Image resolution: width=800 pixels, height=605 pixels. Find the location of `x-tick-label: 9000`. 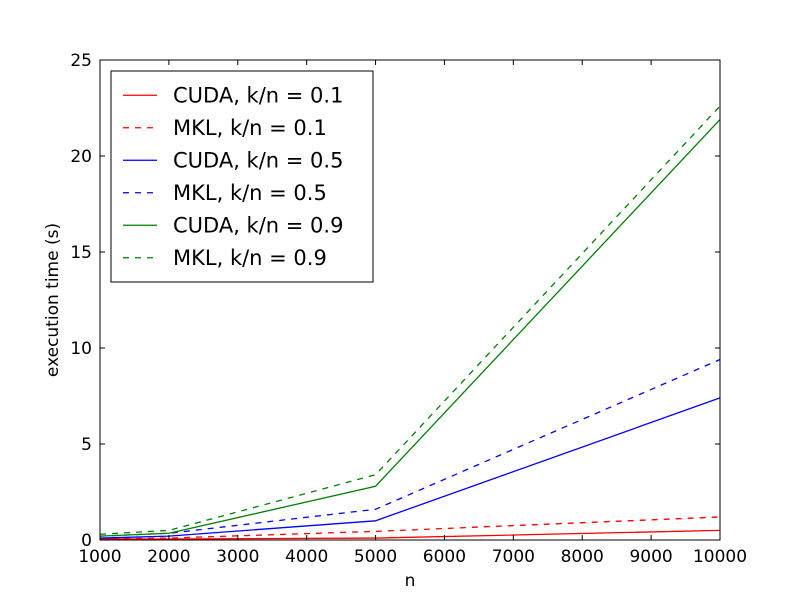

x-tick-label: 9000 is located at coordinates (650, 557).